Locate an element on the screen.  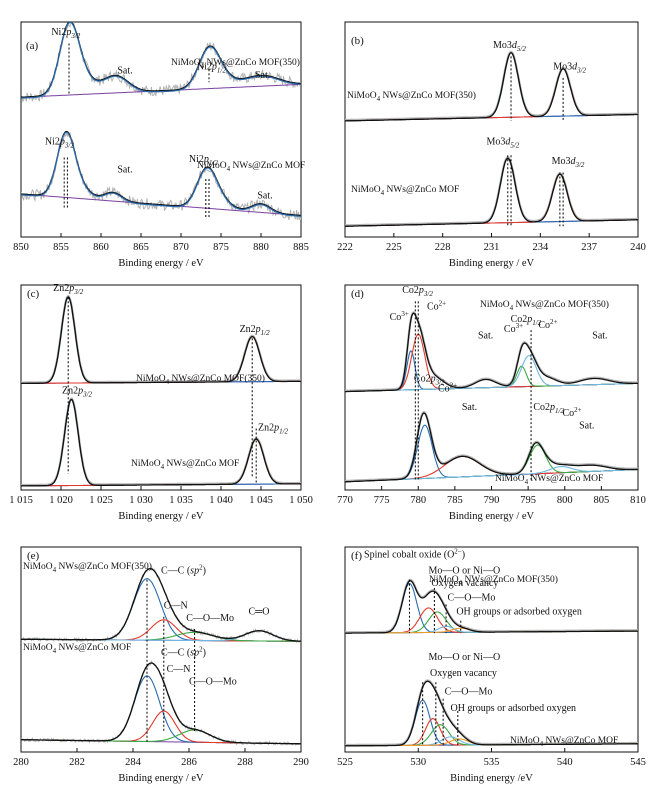
x-tick-label: 1 015 is located at coordinates (21, 500).